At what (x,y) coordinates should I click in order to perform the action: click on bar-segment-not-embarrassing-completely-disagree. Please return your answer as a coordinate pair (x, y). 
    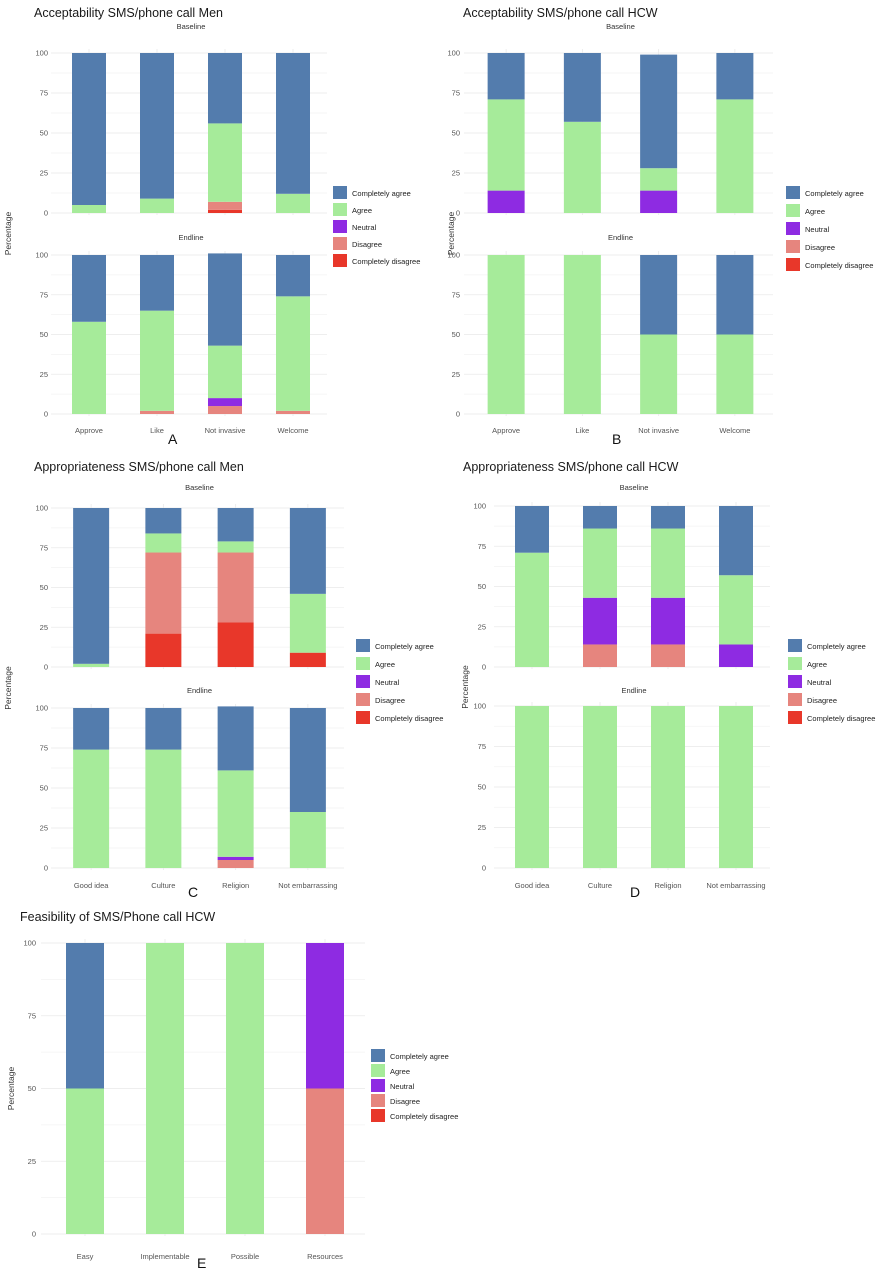
    Looking at the image, I should click on (307, 659).